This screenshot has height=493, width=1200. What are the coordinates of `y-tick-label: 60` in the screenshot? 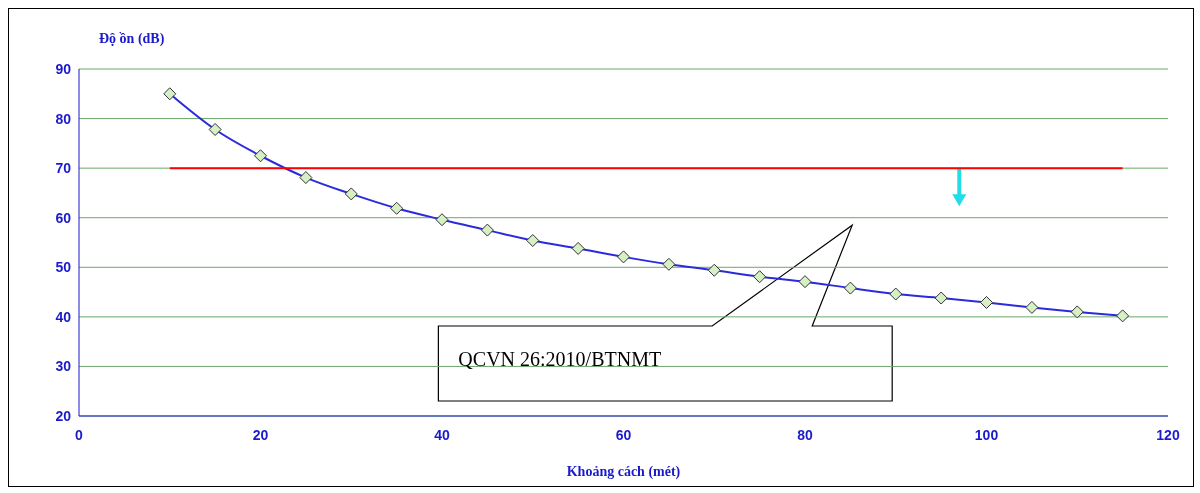 It's located at (63, 217).